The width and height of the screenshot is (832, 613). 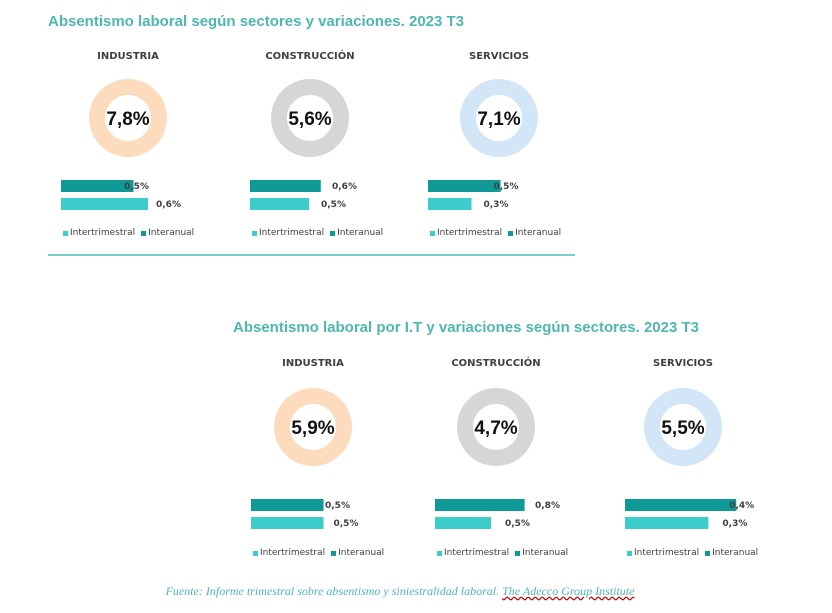 What do you see at coordinates (497, 514) in the screenshot?
I see `chart-2-construccion-bars: 0,8% 0,5%` at bounding box center [497, 514].